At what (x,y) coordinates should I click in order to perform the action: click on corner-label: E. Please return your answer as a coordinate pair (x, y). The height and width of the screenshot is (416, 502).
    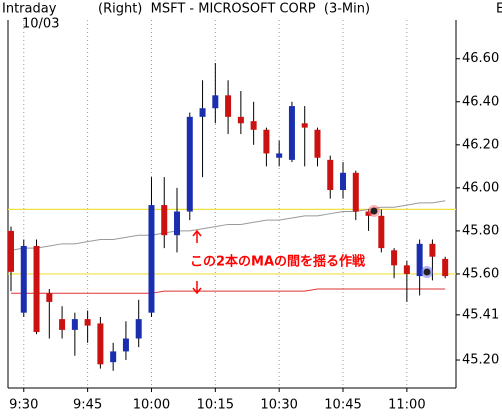
    Looking at the image, I should click on (499, 9).